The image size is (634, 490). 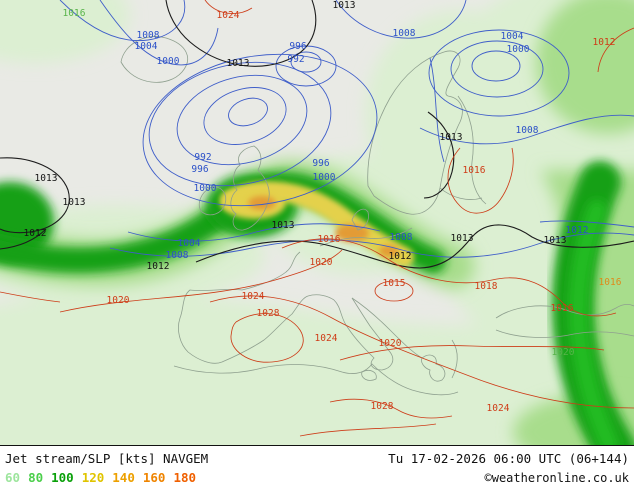 What do you see at coordinates (123, 477) in the screenshot?
I see `legend-value-140: 140` at bounding box center [123, 477].